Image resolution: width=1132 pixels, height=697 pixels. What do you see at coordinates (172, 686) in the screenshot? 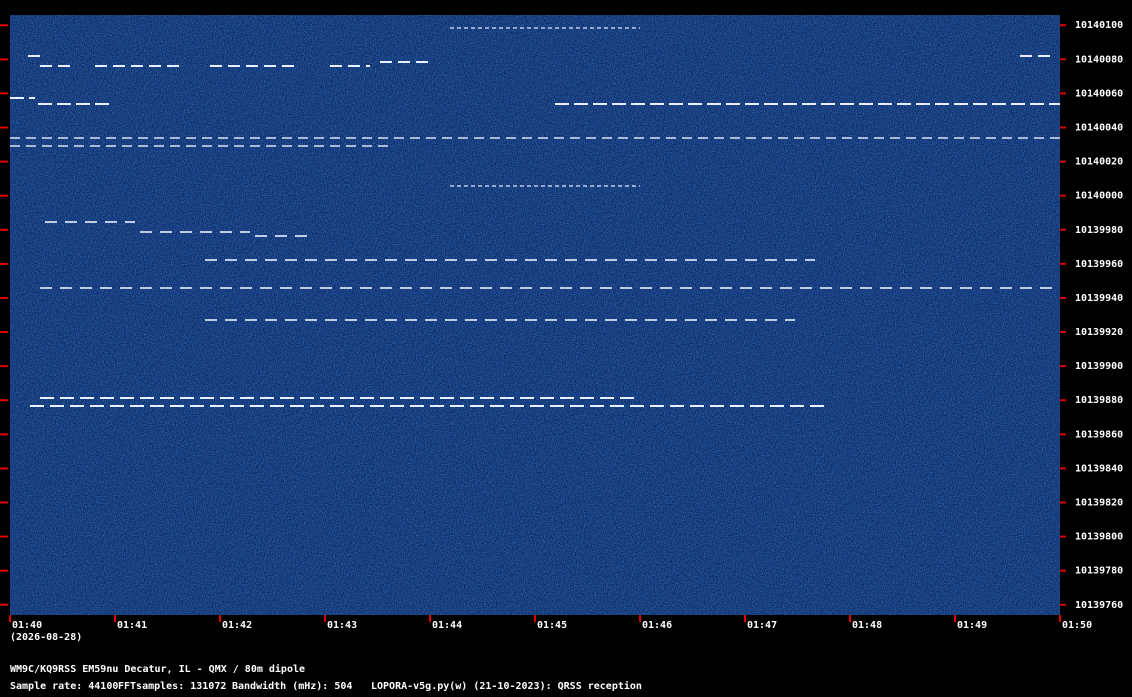
I see `footer-text: FFTsamples: 131072` at bounding box center [172, 686].